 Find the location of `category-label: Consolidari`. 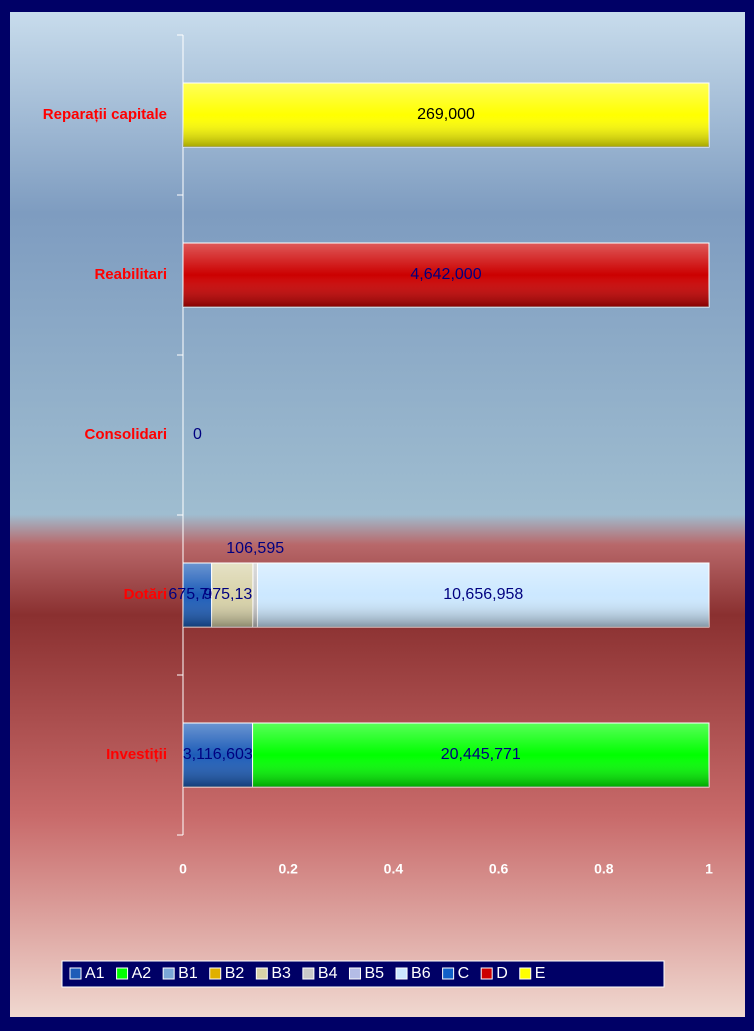

category-label: Consolidari is located at coordinates (125, 434).